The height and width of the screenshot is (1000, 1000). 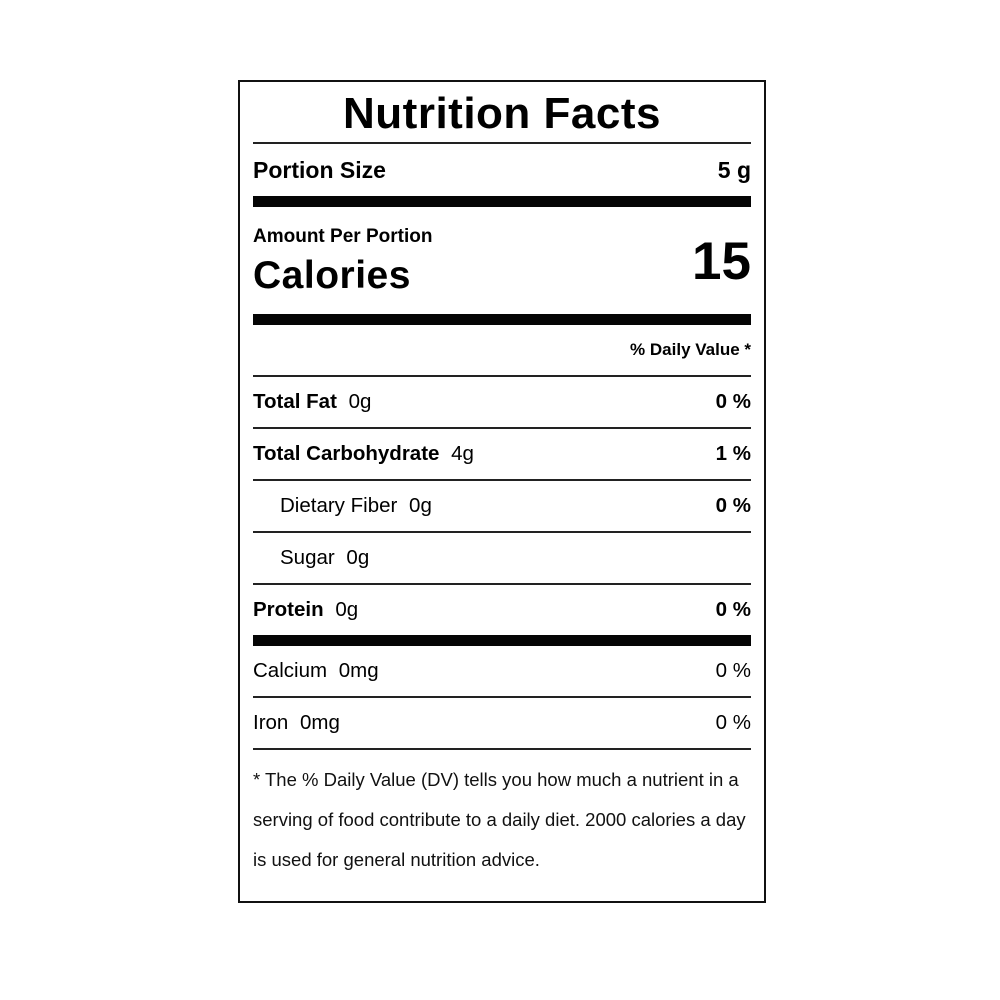 What do you see at coordinates (332, 275) in the screenshot?
I see `calories-label: Calories` at bounding box center [332, 275].